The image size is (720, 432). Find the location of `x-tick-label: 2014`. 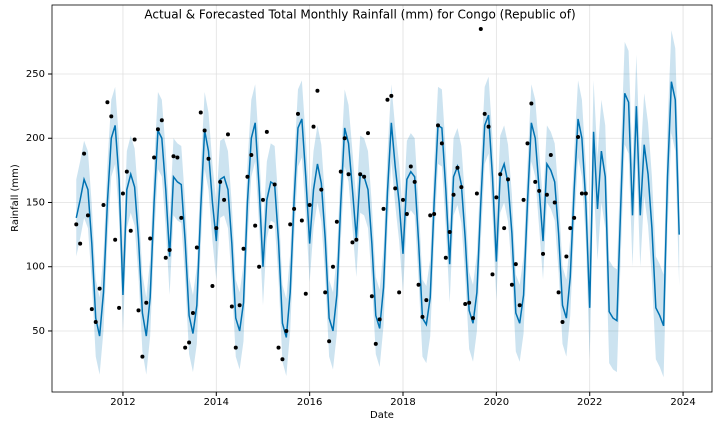

x-tick-label: 2014 is located at coordinates (216, 402).